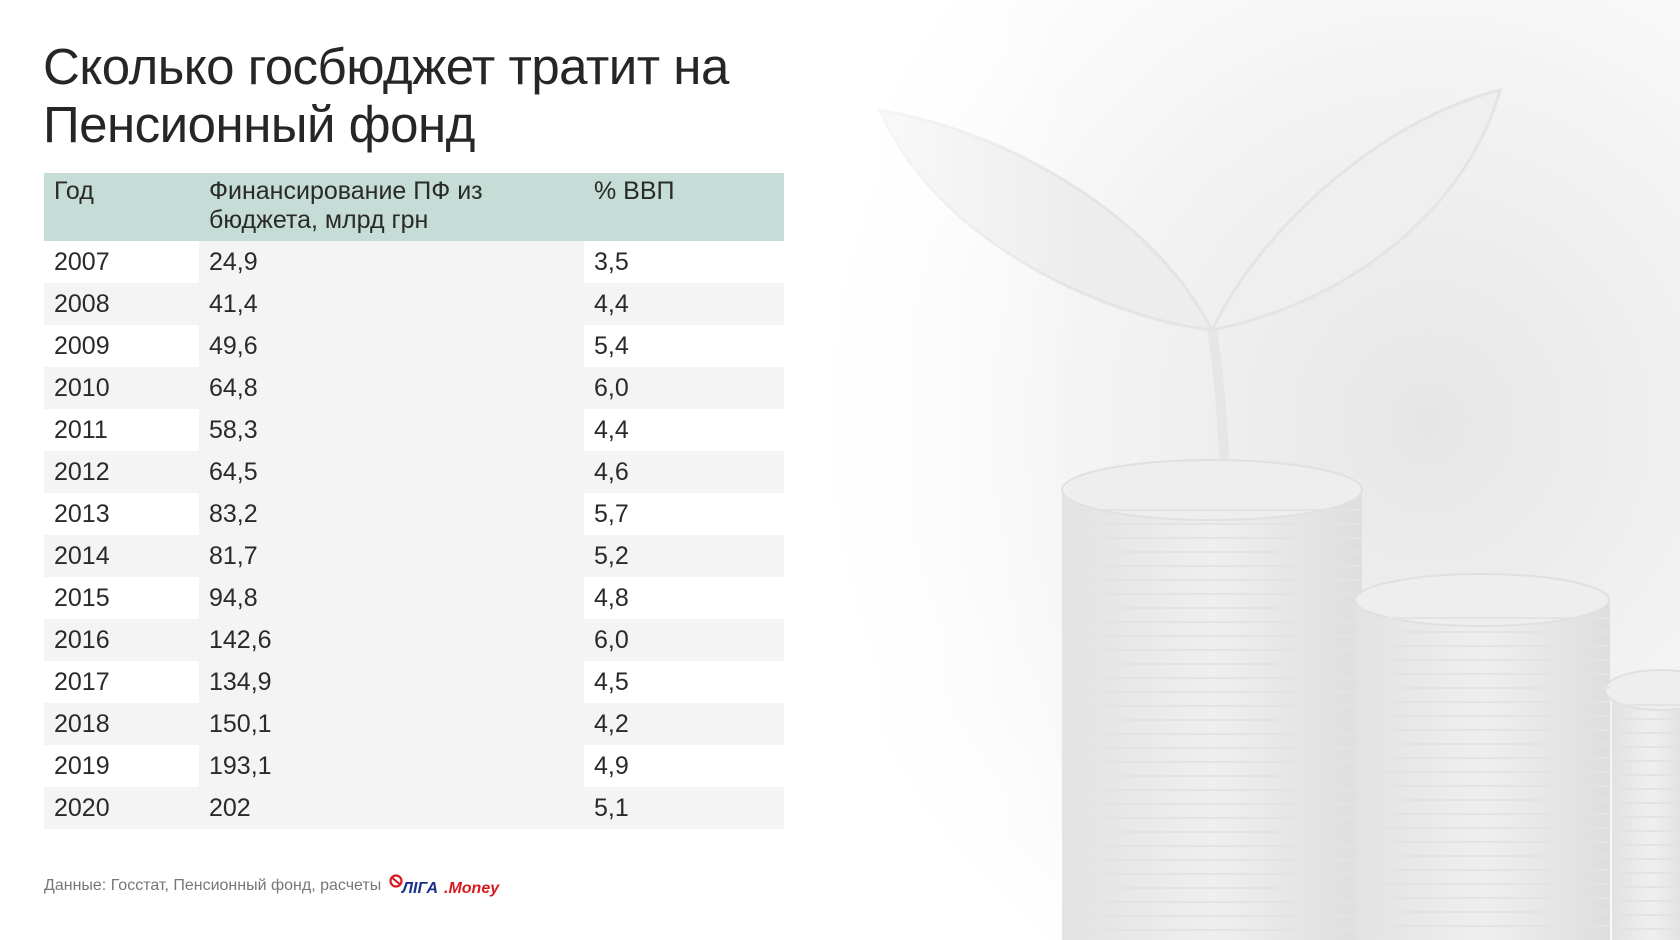  Describe the element at coordinates (391, 808) in the screenshot. I see `cell-funding: 202` at that location.